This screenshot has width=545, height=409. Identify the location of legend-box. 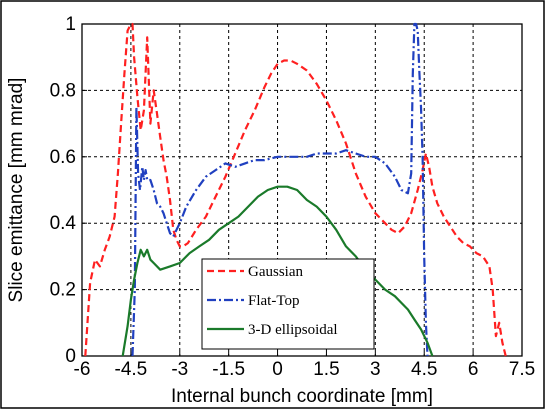
(288, 304).